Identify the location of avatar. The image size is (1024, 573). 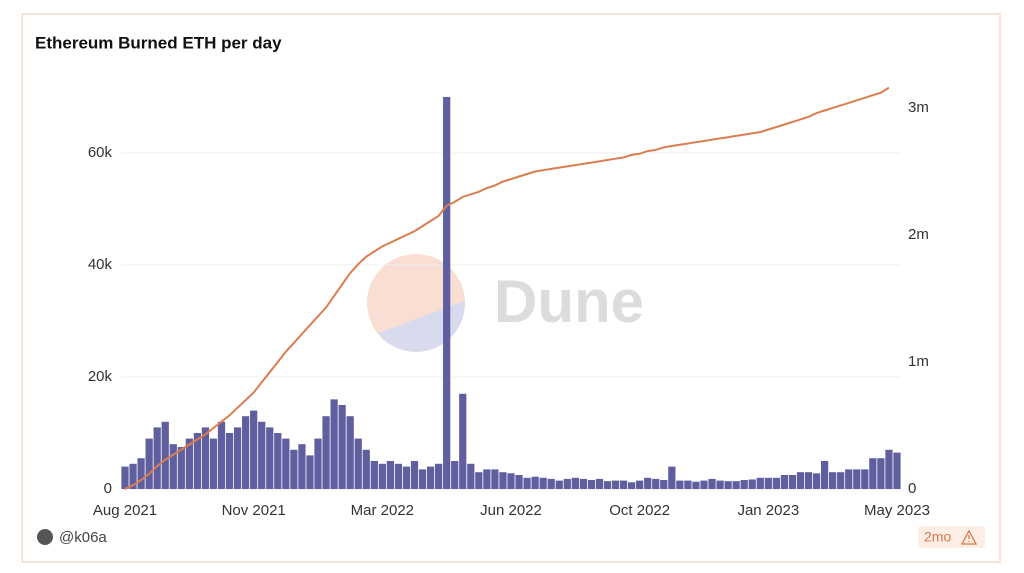
(45, 537).